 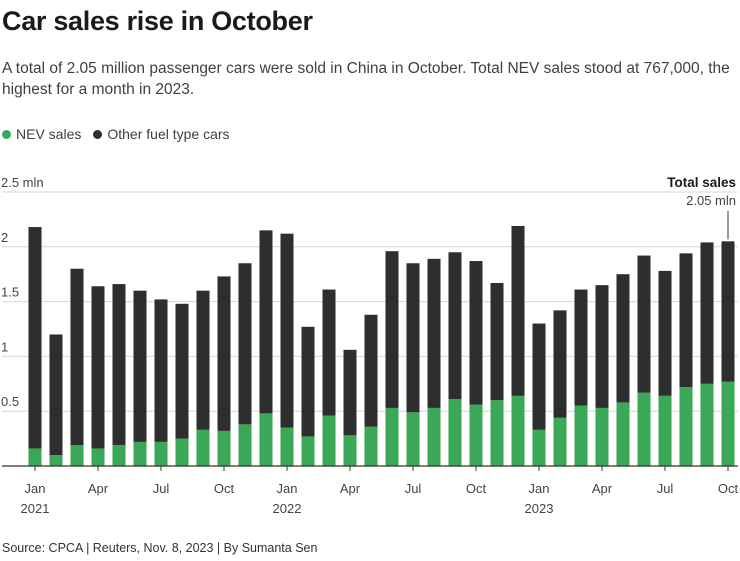 What do you see at coordinates (539, 508) in the screenshot?
I see `x-tick-year: 2023` at bounding box center [539, 508].